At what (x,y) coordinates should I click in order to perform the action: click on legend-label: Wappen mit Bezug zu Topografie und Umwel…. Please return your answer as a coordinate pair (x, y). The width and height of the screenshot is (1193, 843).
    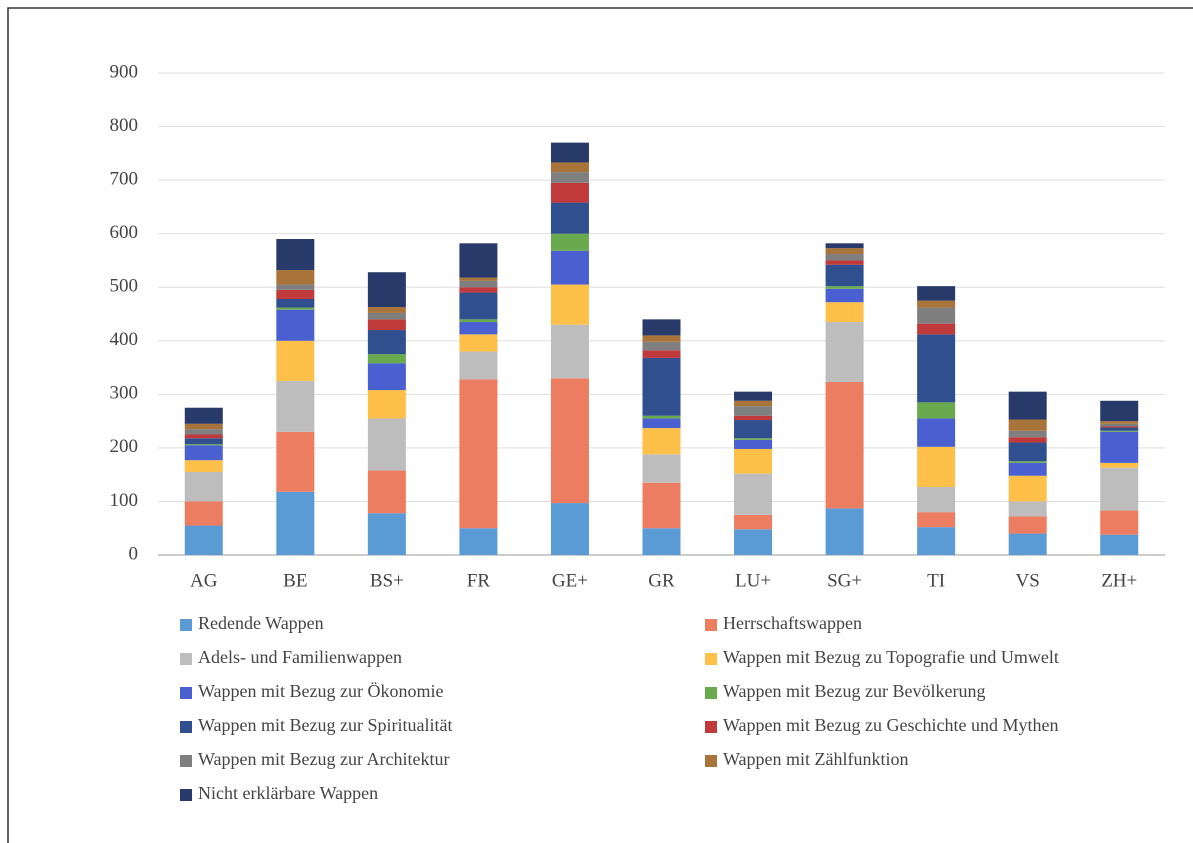
    Looking at the image, I should click on (891, 657).